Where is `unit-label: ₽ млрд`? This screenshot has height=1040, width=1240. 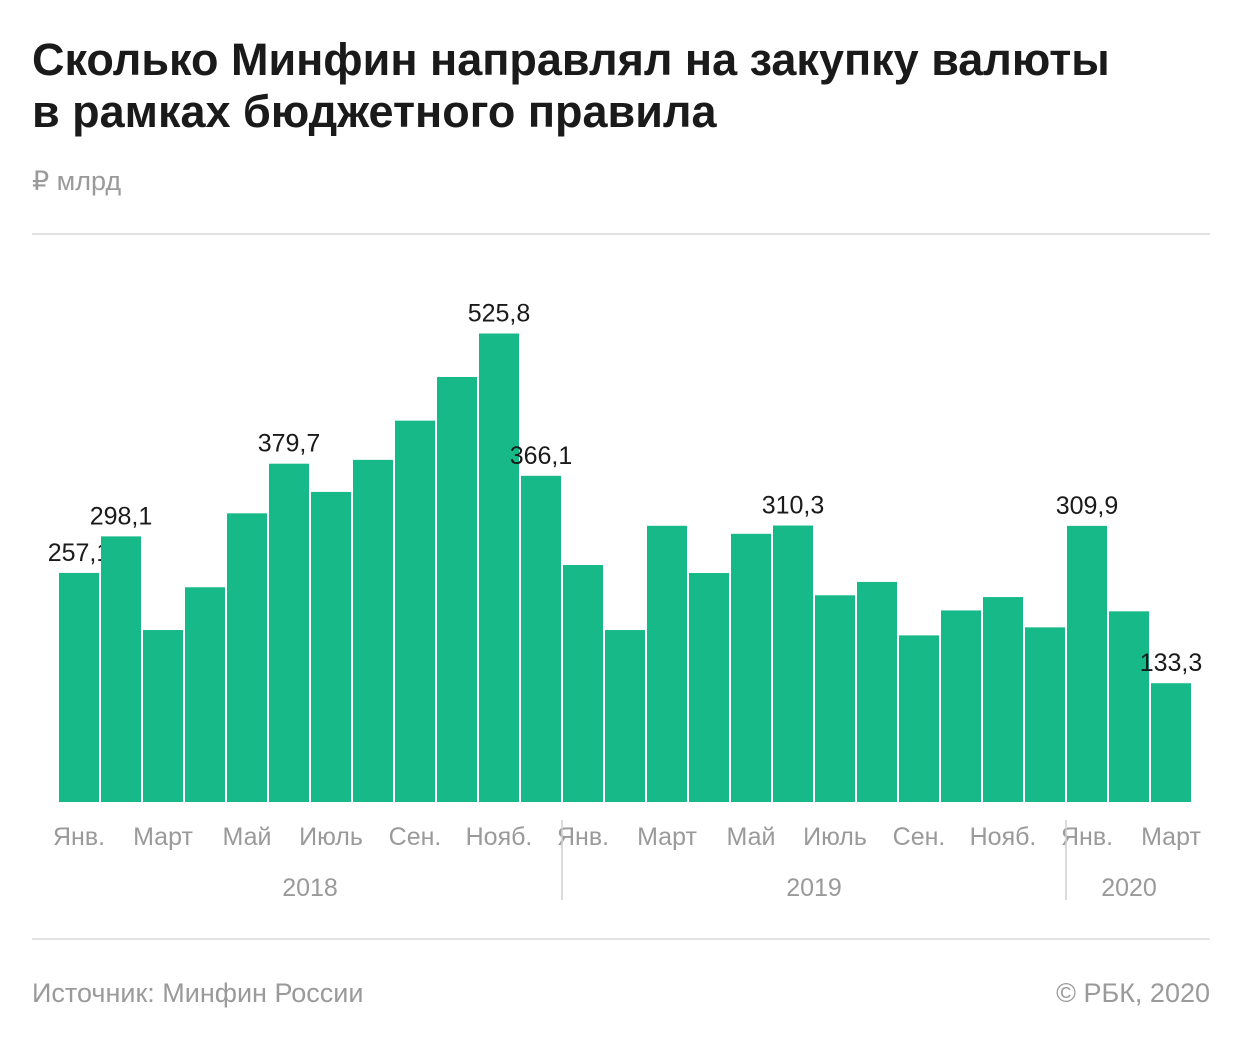 unit-label: ₽ млрд is located at coordinates (77, 181).